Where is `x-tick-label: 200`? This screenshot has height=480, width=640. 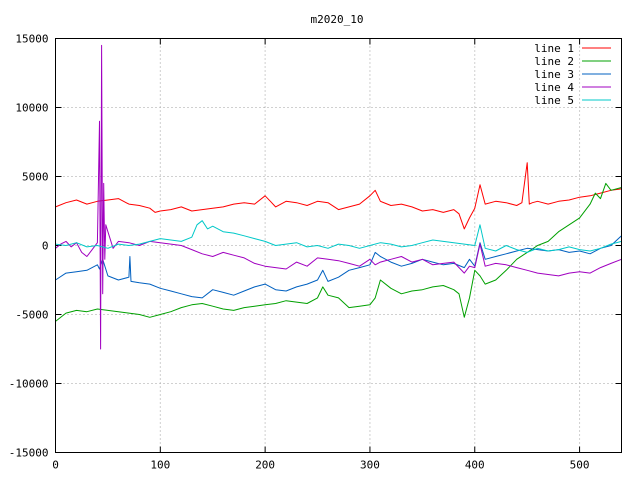 x-tick-label: 200 is located at coordinates (265, 465).